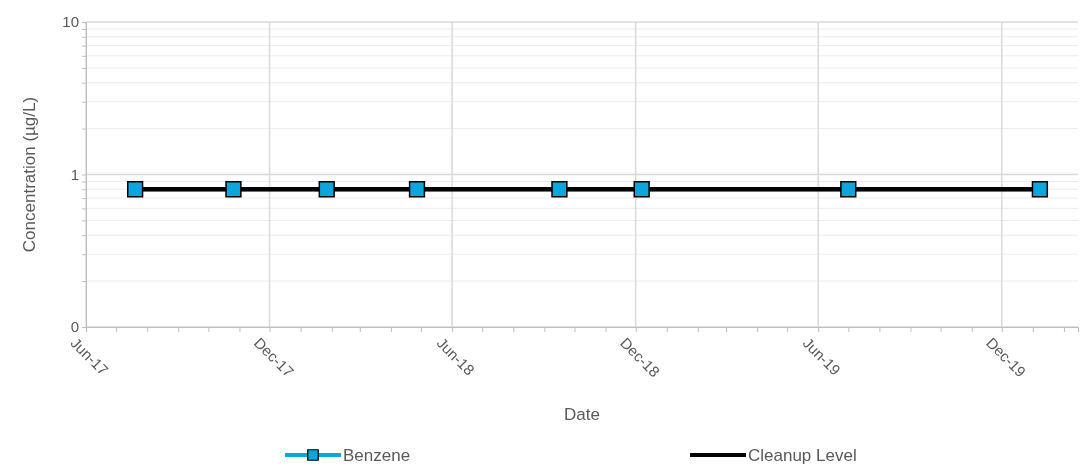  Describe the element at coordinates (377, 455) in the screenshot. I see `legend-label: Benzene` at that location.